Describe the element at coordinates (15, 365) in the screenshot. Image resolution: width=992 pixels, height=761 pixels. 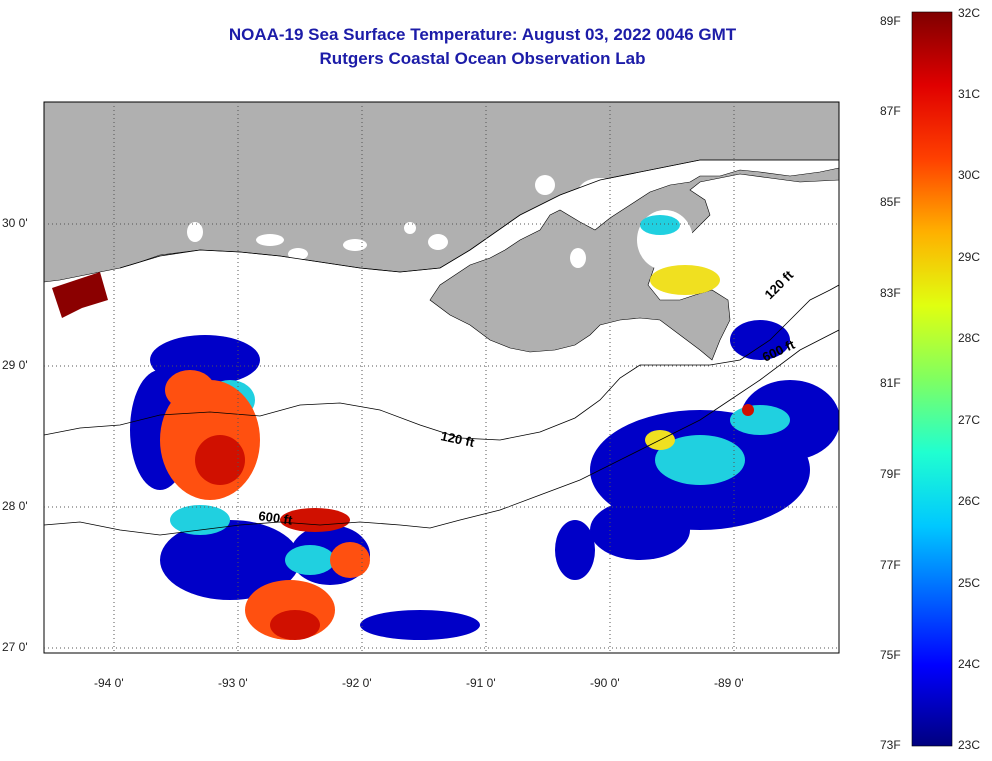
I see `lat-label: 29 0'` at that location.